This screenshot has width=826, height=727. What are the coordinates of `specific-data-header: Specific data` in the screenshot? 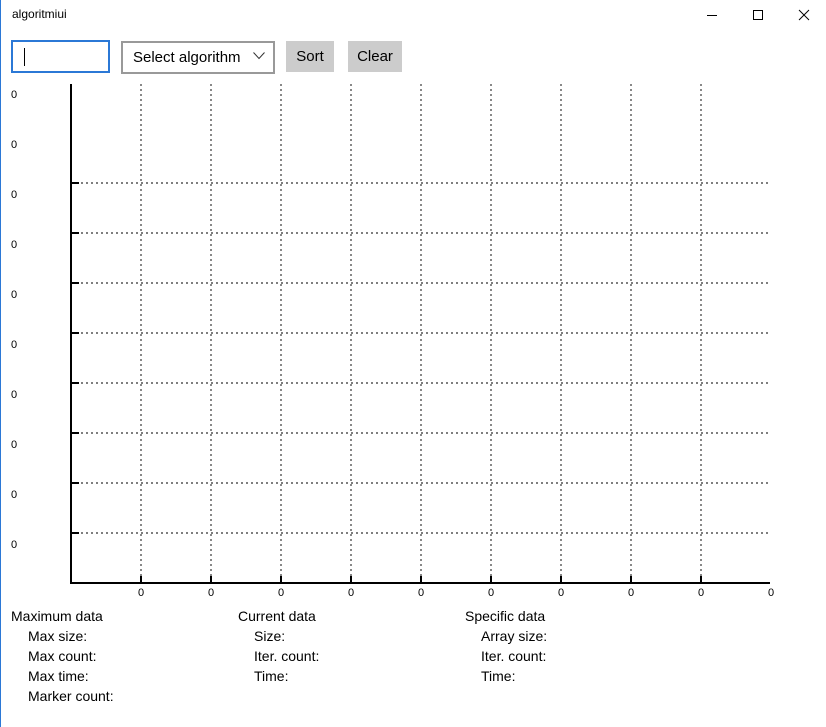 It's located at (505, 616).